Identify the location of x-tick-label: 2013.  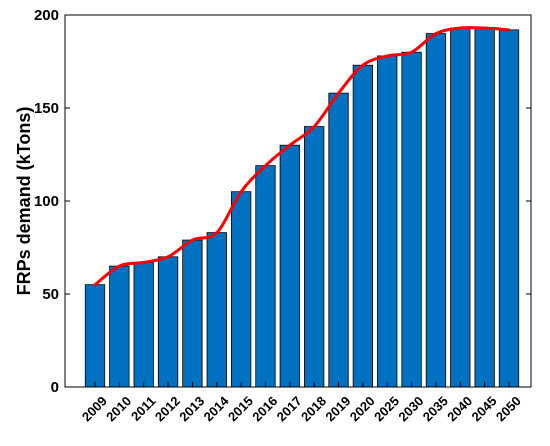
(191, 408).